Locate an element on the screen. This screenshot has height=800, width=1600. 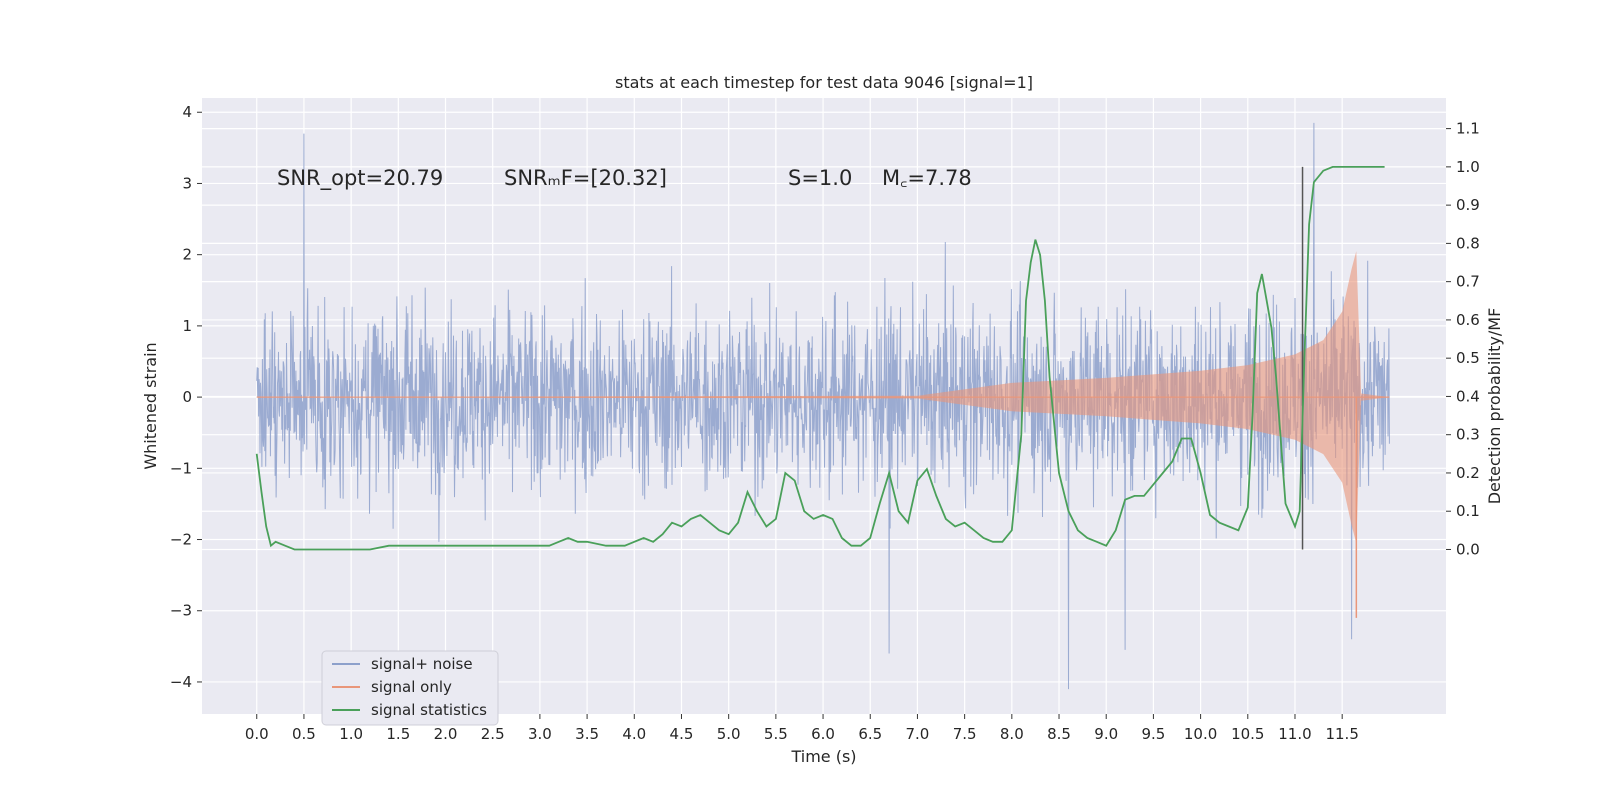
x-tick-label: 6.5 is located at coordinates (870, 734).